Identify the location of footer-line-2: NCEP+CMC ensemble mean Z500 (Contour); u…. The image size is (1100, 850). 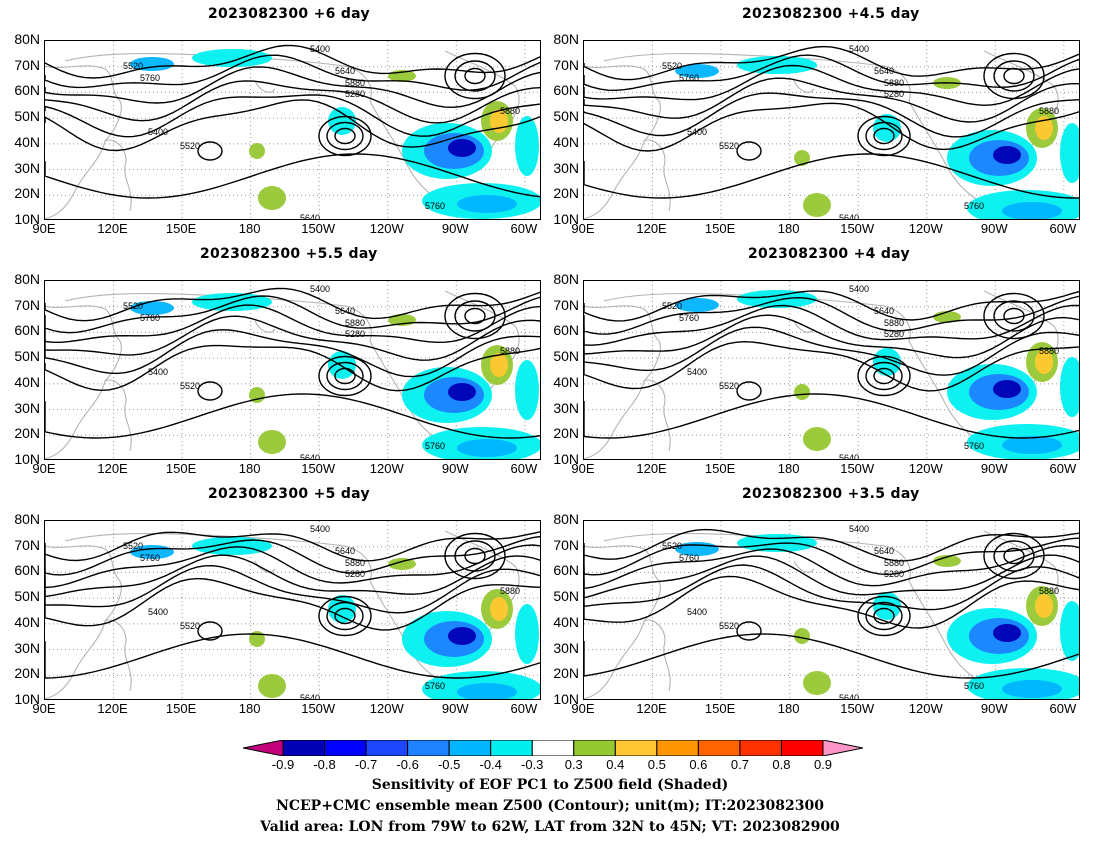
(550, 806).